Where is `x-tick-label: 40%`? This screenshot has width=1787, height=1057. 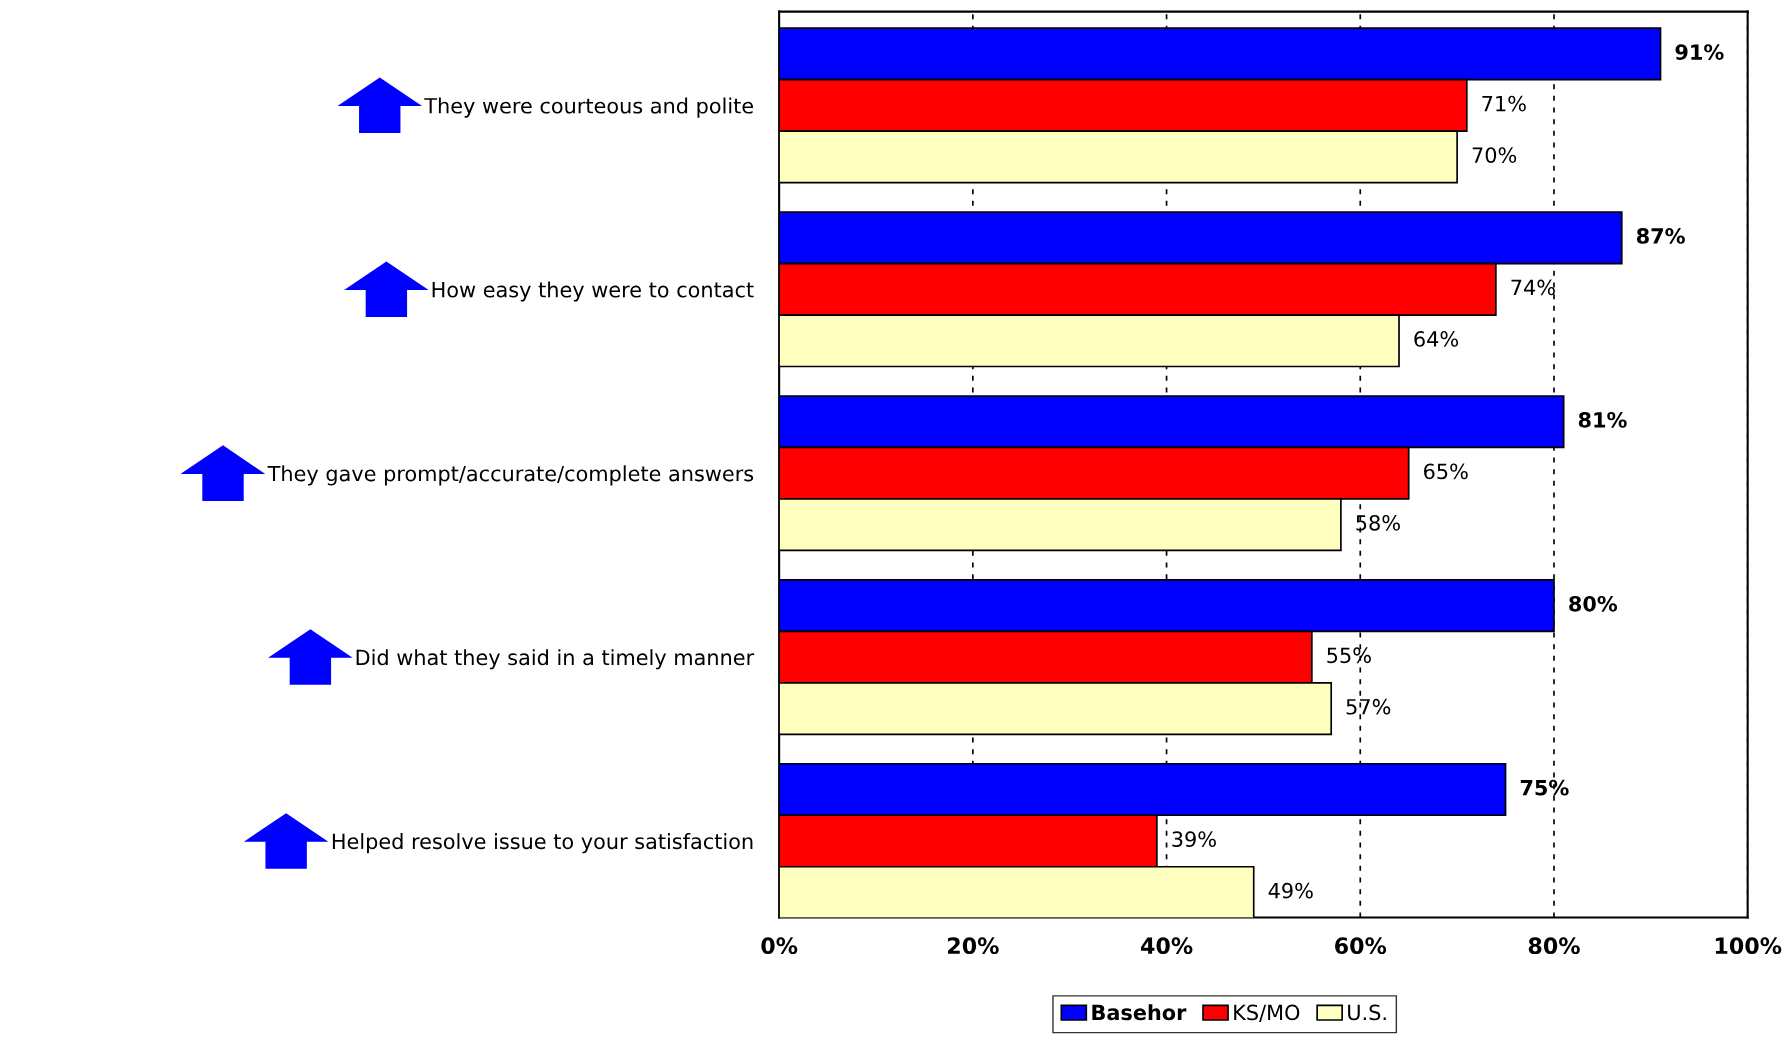 x-tick-label: 40% is located at coordinates (1166, 946).